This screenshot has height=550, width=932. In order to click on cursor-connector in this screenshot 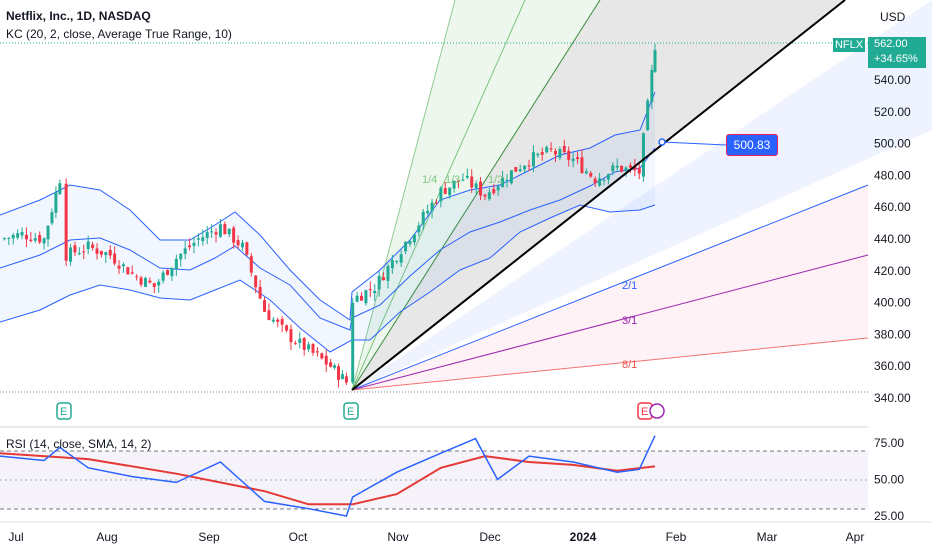, I will do `click(694, 143)`.